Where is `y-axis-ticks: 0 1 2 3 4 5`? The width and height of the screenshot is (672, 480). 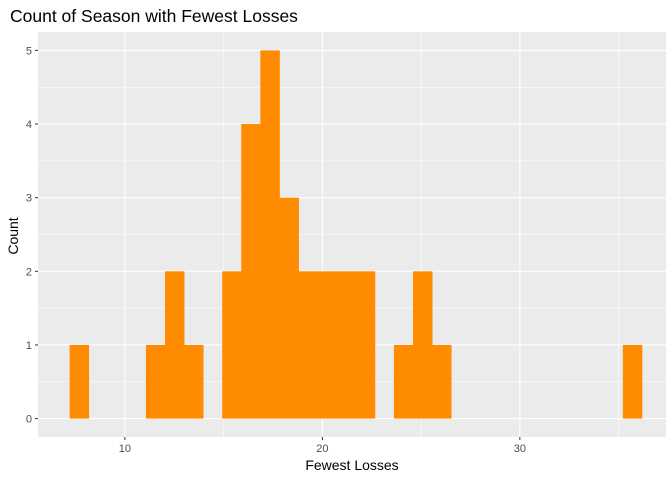 y-axis-ticks: 0 1 2 3 4 5 is located at coordinates (32, 235).